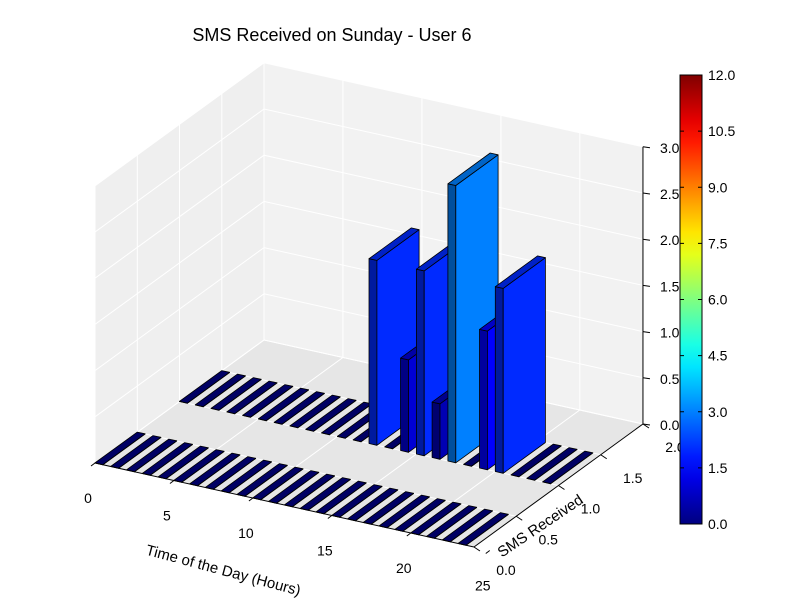 This screenshot has width=800, height=600. What do you see at coordinates (404, 568) in the screenshot?
I see `x-tick-label: 20` at bounding box center [404, 568].